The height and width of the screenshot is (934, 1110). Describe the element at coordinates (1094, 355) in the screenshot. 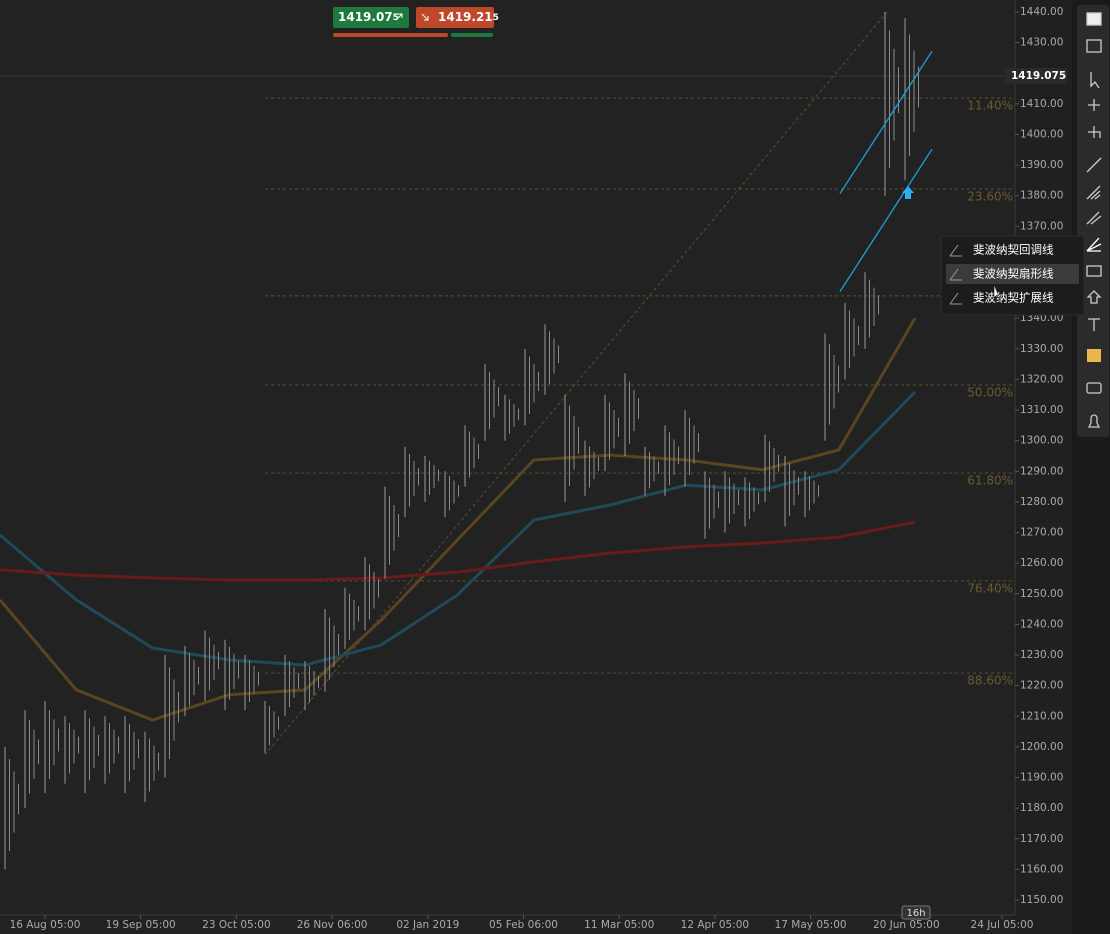

I see `icon-note` at that location.